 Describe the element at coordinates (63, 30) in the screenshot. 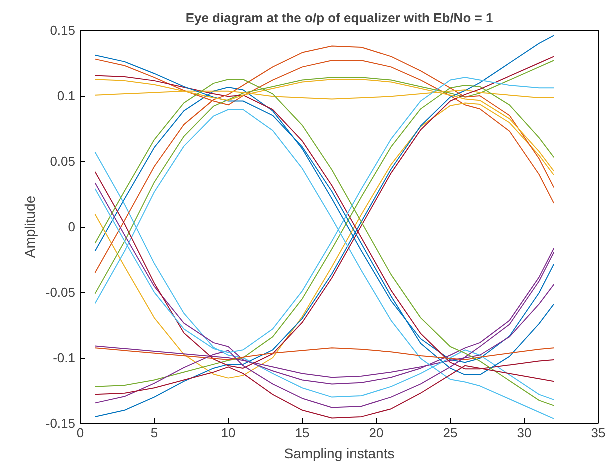

I see `y-tick-label: 0.15` at that location.